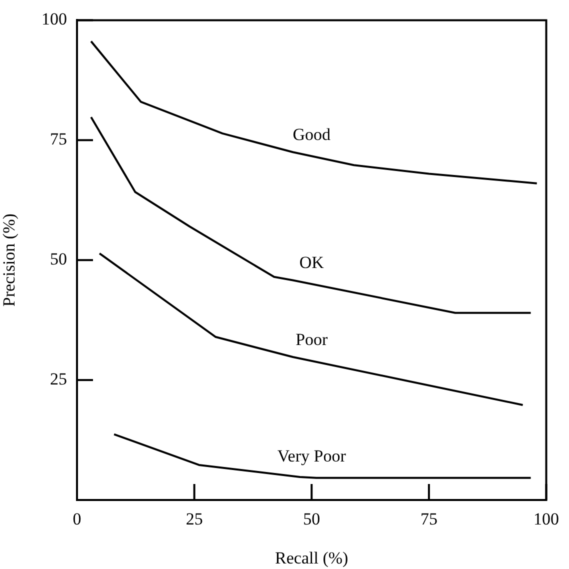 This screenshot has height=569, width=569. What do you see at coordinates (194, 519) in the screenshot?
I see `x-tick-label: 25` at bounding box center [194, 519].